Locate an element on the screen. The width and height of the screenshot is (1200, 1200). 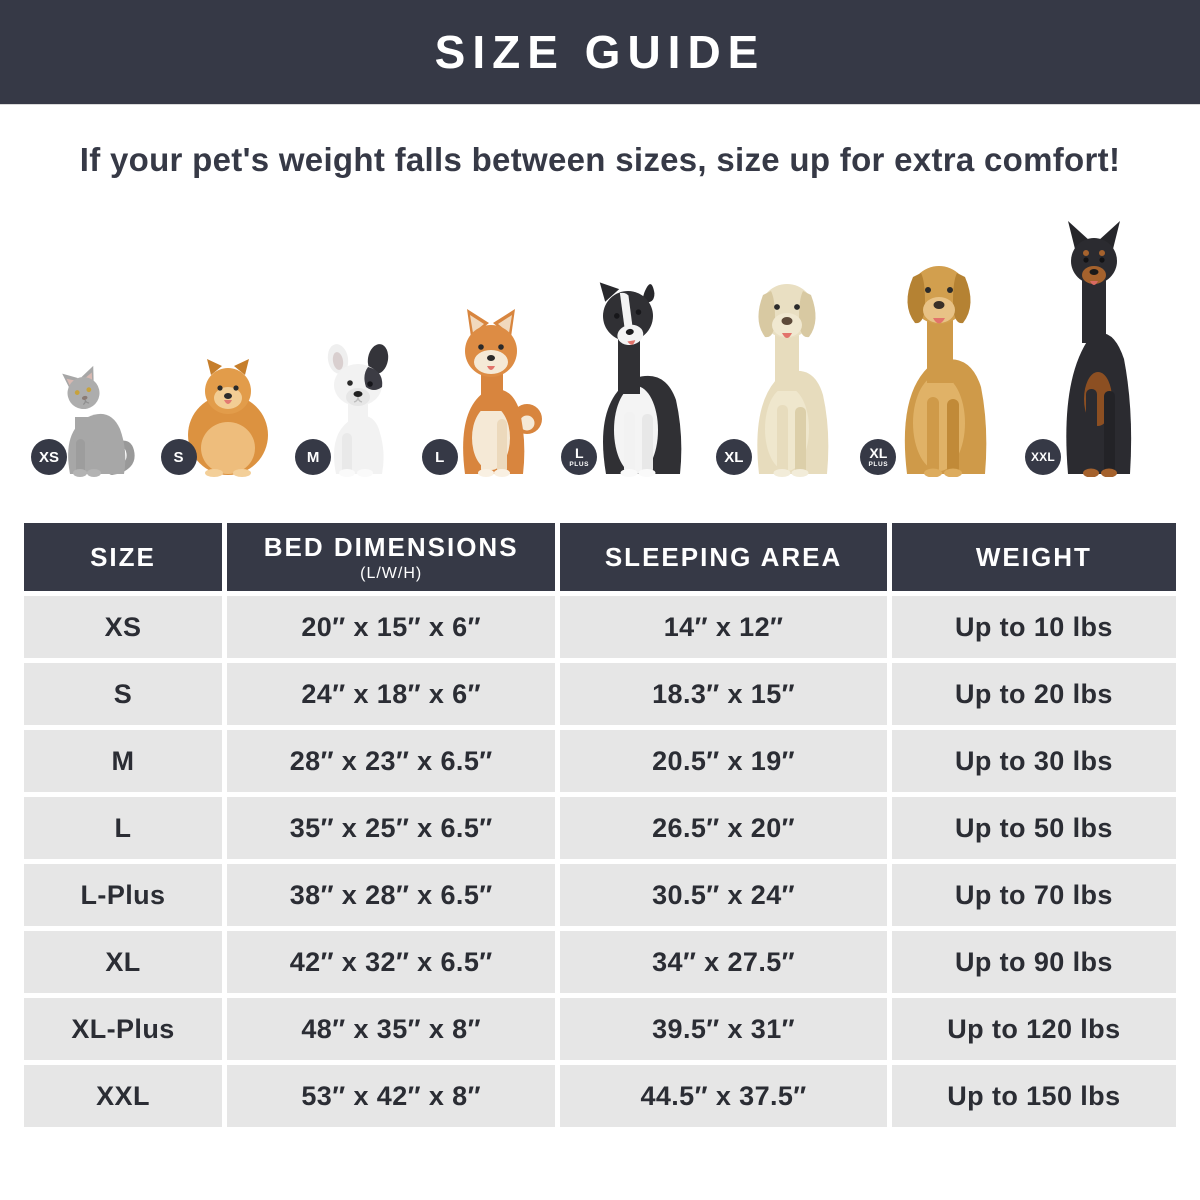
size-badge-s: S is located at coordinates (178, 457).